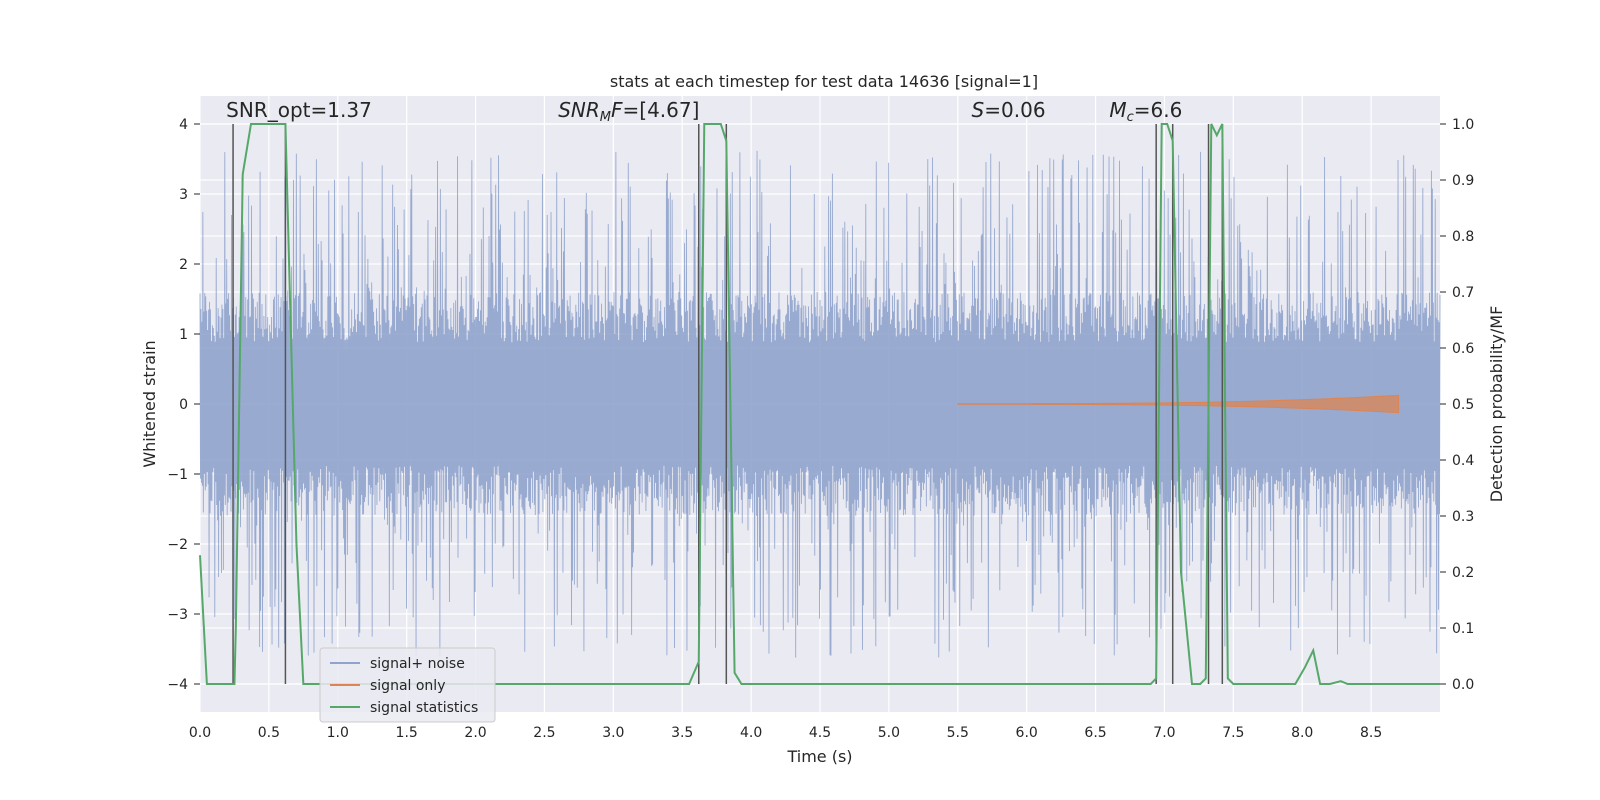 The height and width of the screenshot is (800, 1600). Describe the element at coordinates (177, 615) in the screenshot. I see `y-left-tick-label: −3` at that location.